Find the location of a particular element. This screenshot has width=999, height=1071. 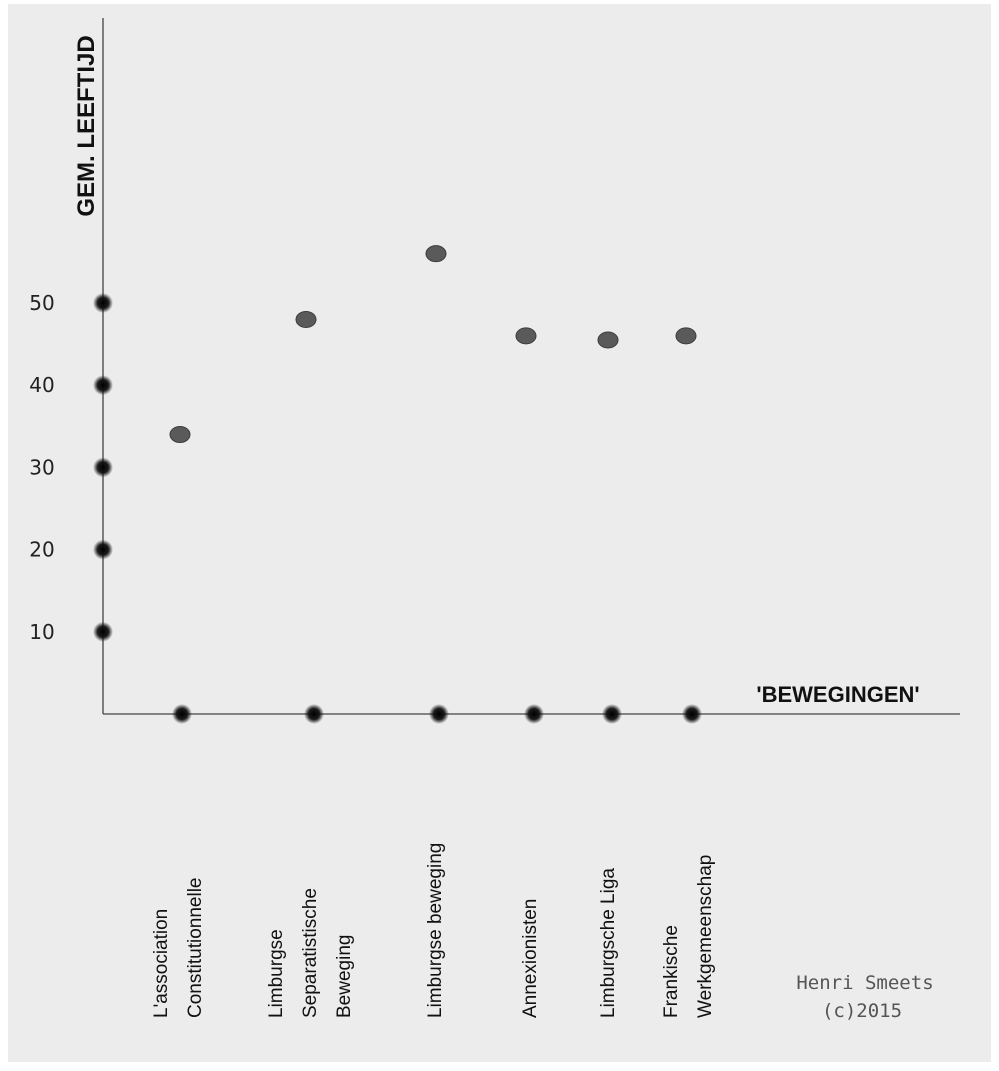

credit-year: (c)2015 is located at coordinates (862, 1011).